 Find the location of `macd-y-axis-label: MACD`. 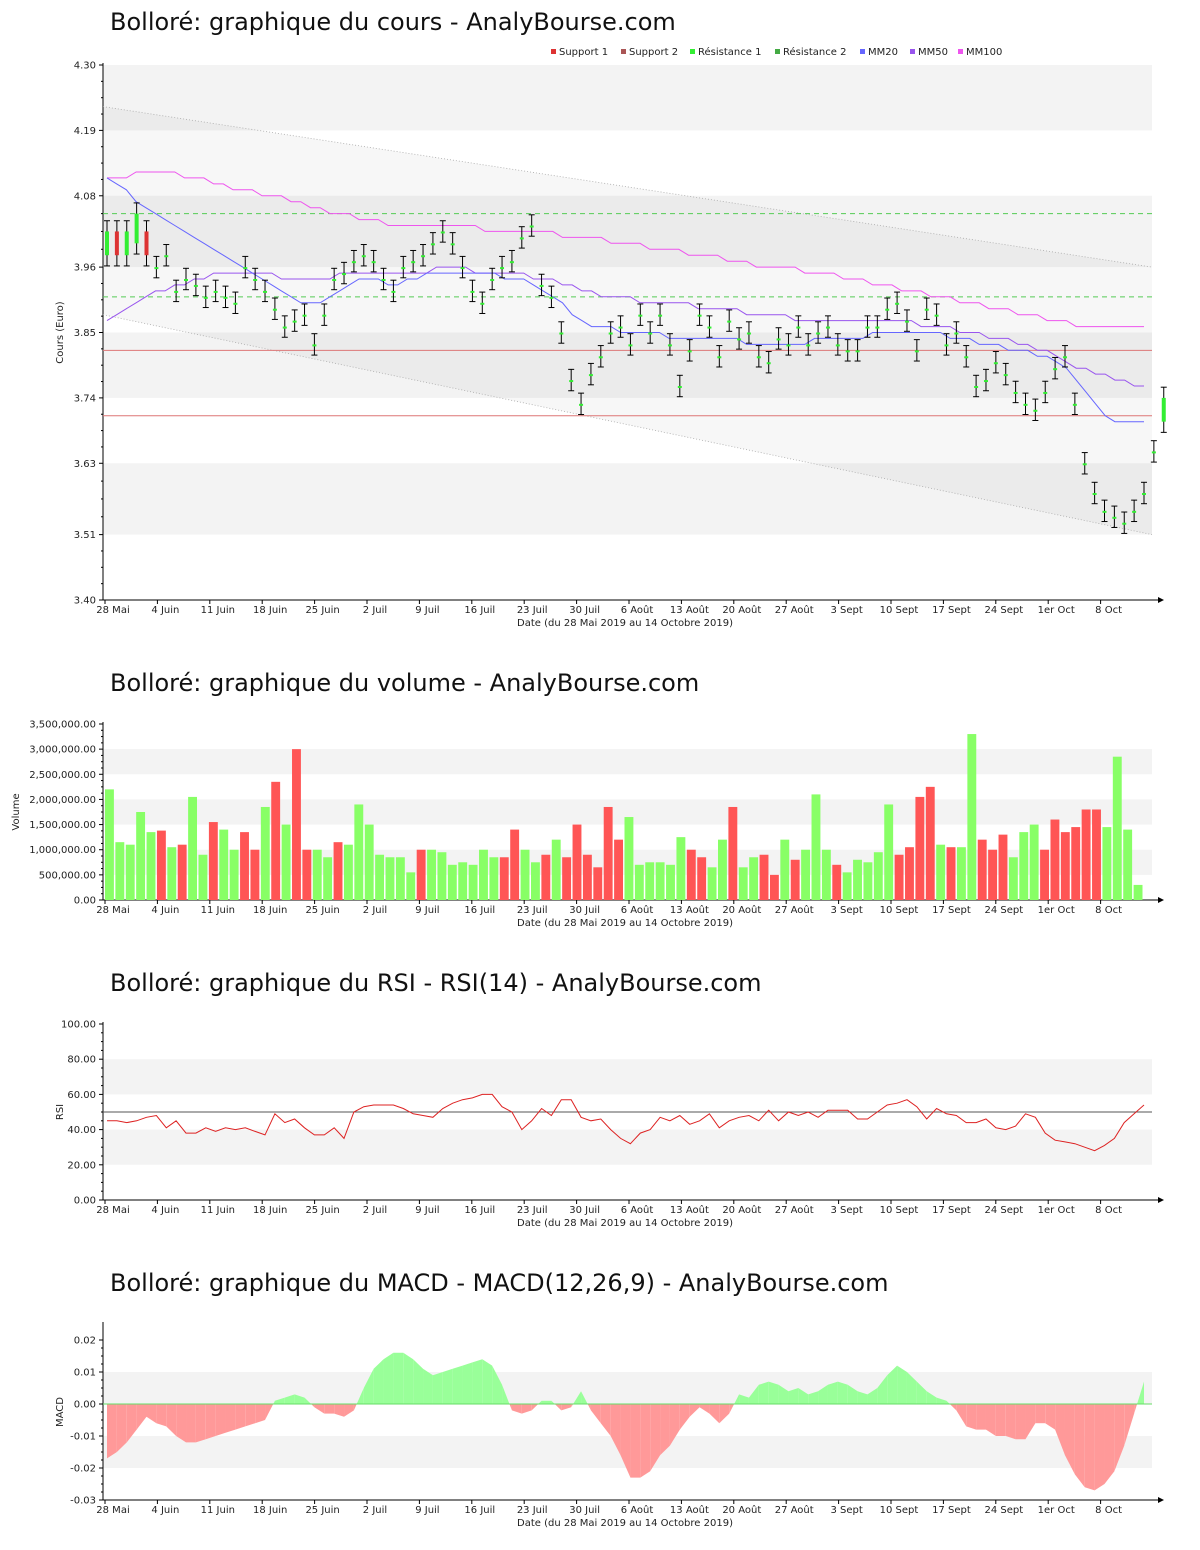

macd-y-axis-label: MACD is located at coordinates (60, 1412).